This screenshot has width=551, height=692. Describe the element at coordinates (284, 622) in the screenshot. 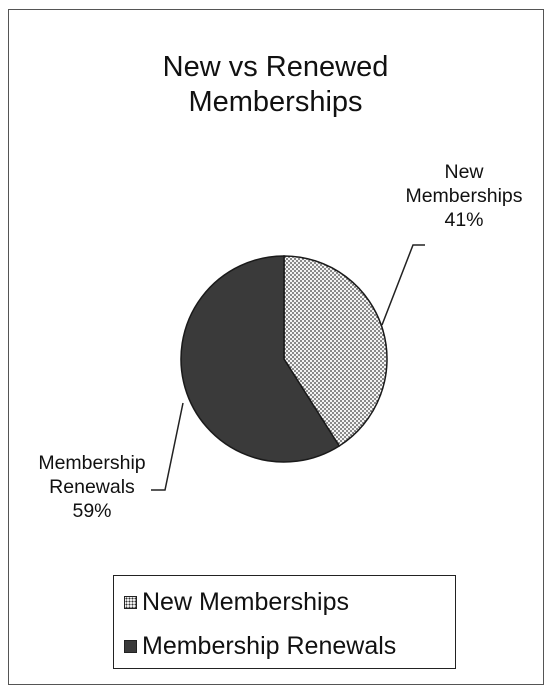

I see `chart-legend: New Memberships Membership Renewals` at that location.